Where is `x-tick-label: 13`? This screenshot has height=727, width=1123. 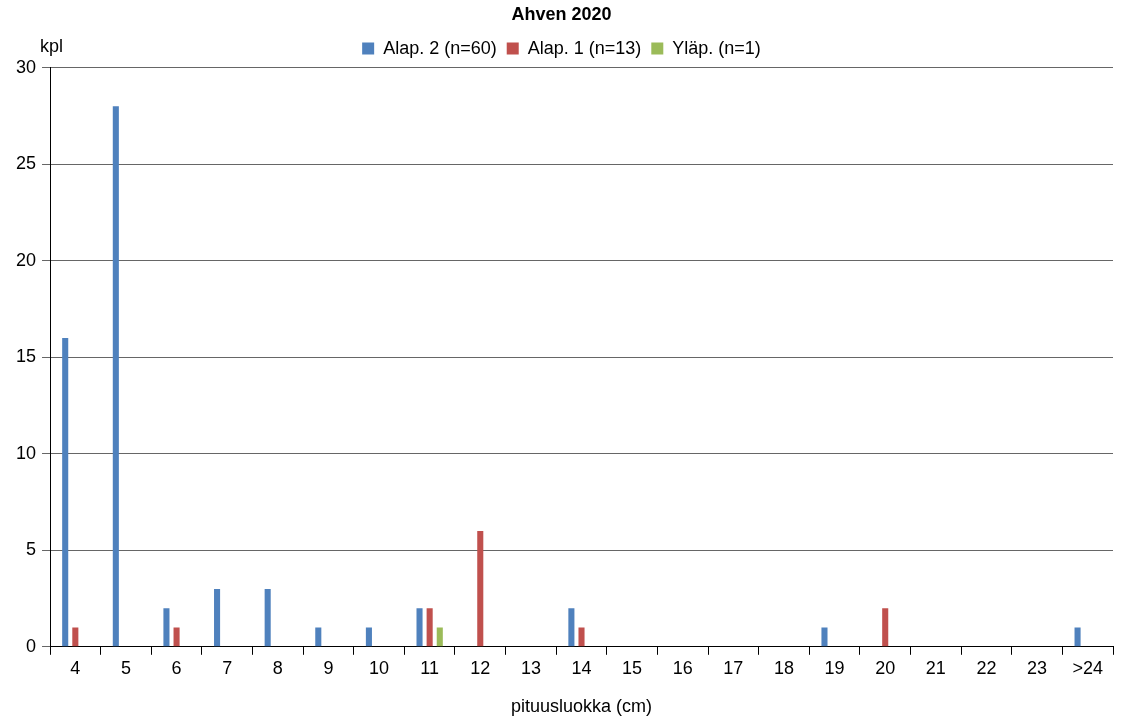 x-tick-label: 13 is located at coordinates (530, 667).